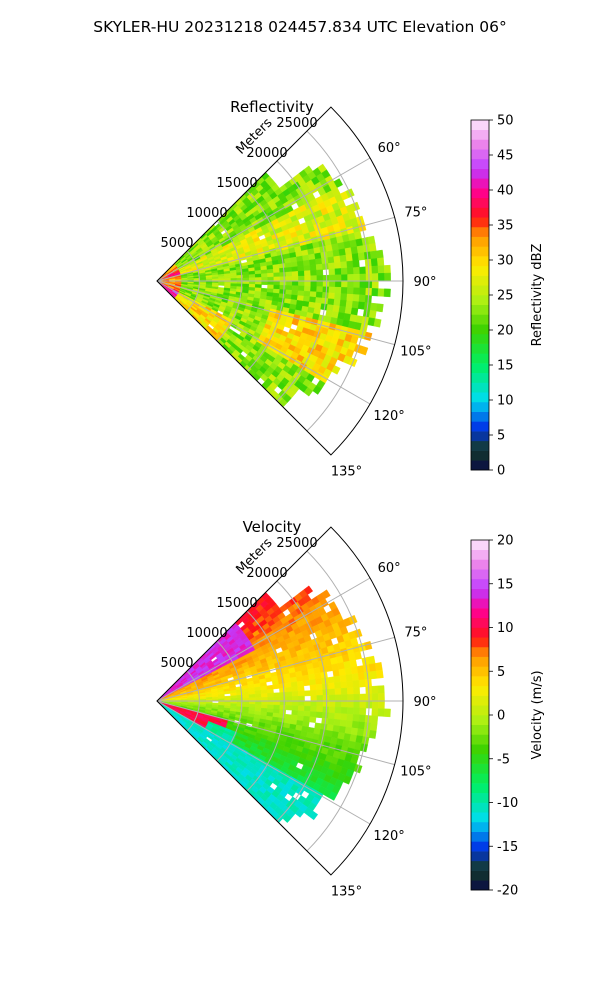 Image resolution: width=600 pixels, height=1000 pixels. Describe the element at coordinates (492, 296) in the screenshot. I see `reflectivity-colorbar: 0 5 10 15 20 25 30 35 40 45 50` at that location.